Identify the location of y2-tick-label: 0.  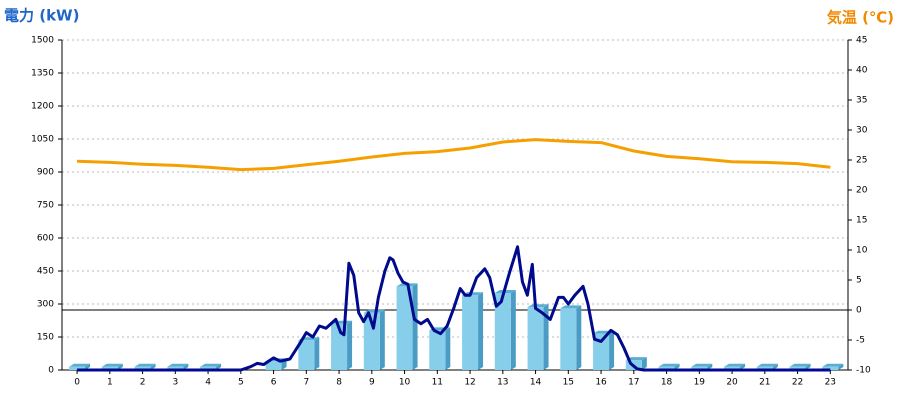
(859, 311).